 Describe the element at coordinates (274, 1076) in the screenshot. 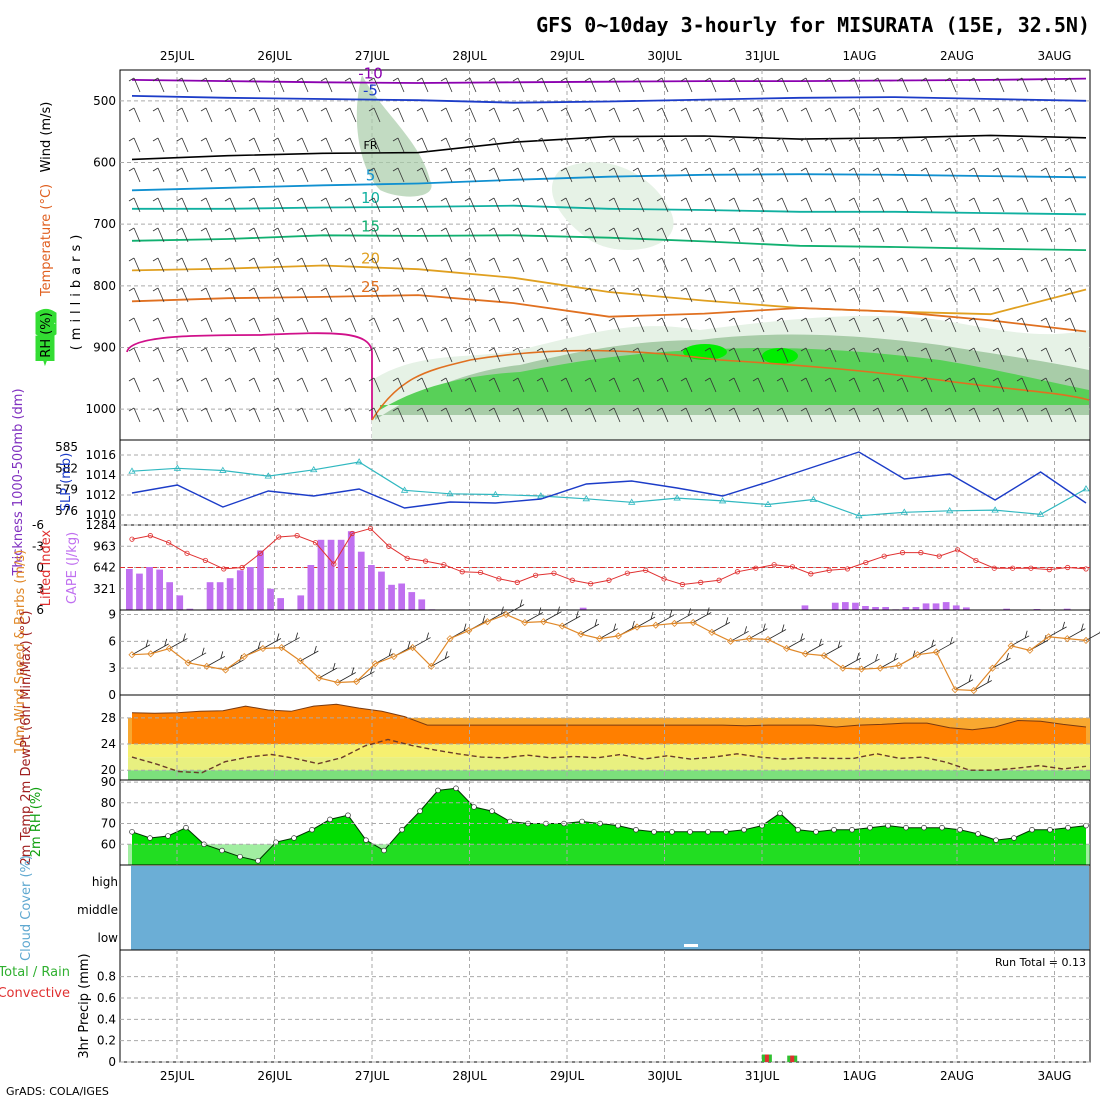

I see `date-label-bottom: 26JUL` at that location.